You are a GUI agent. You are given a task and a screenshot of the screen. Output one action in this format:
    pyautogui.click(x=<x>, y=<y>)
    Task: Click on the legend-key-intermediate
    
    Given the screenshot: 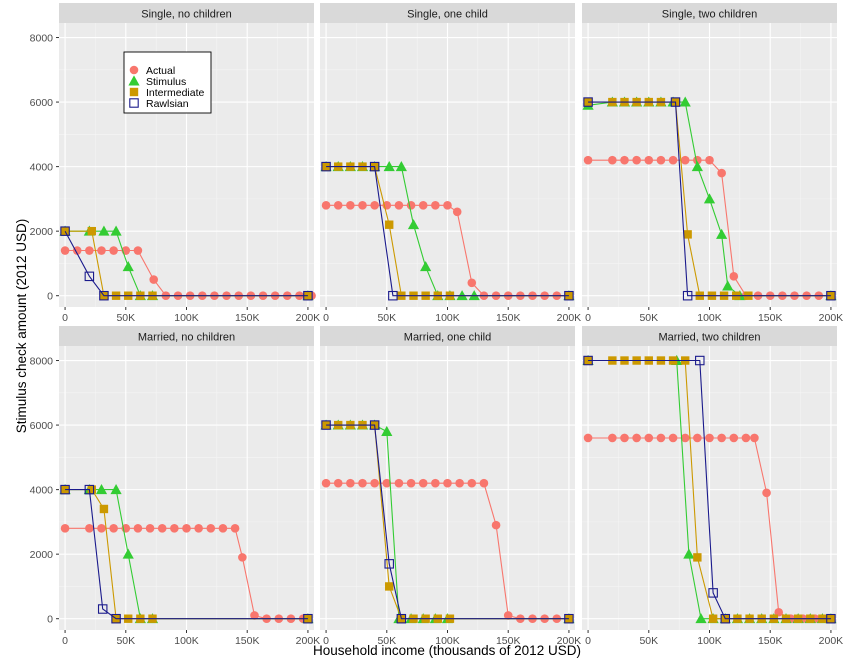 What is the action you would take?
    pyautogui.click(x=134, y=92)
    